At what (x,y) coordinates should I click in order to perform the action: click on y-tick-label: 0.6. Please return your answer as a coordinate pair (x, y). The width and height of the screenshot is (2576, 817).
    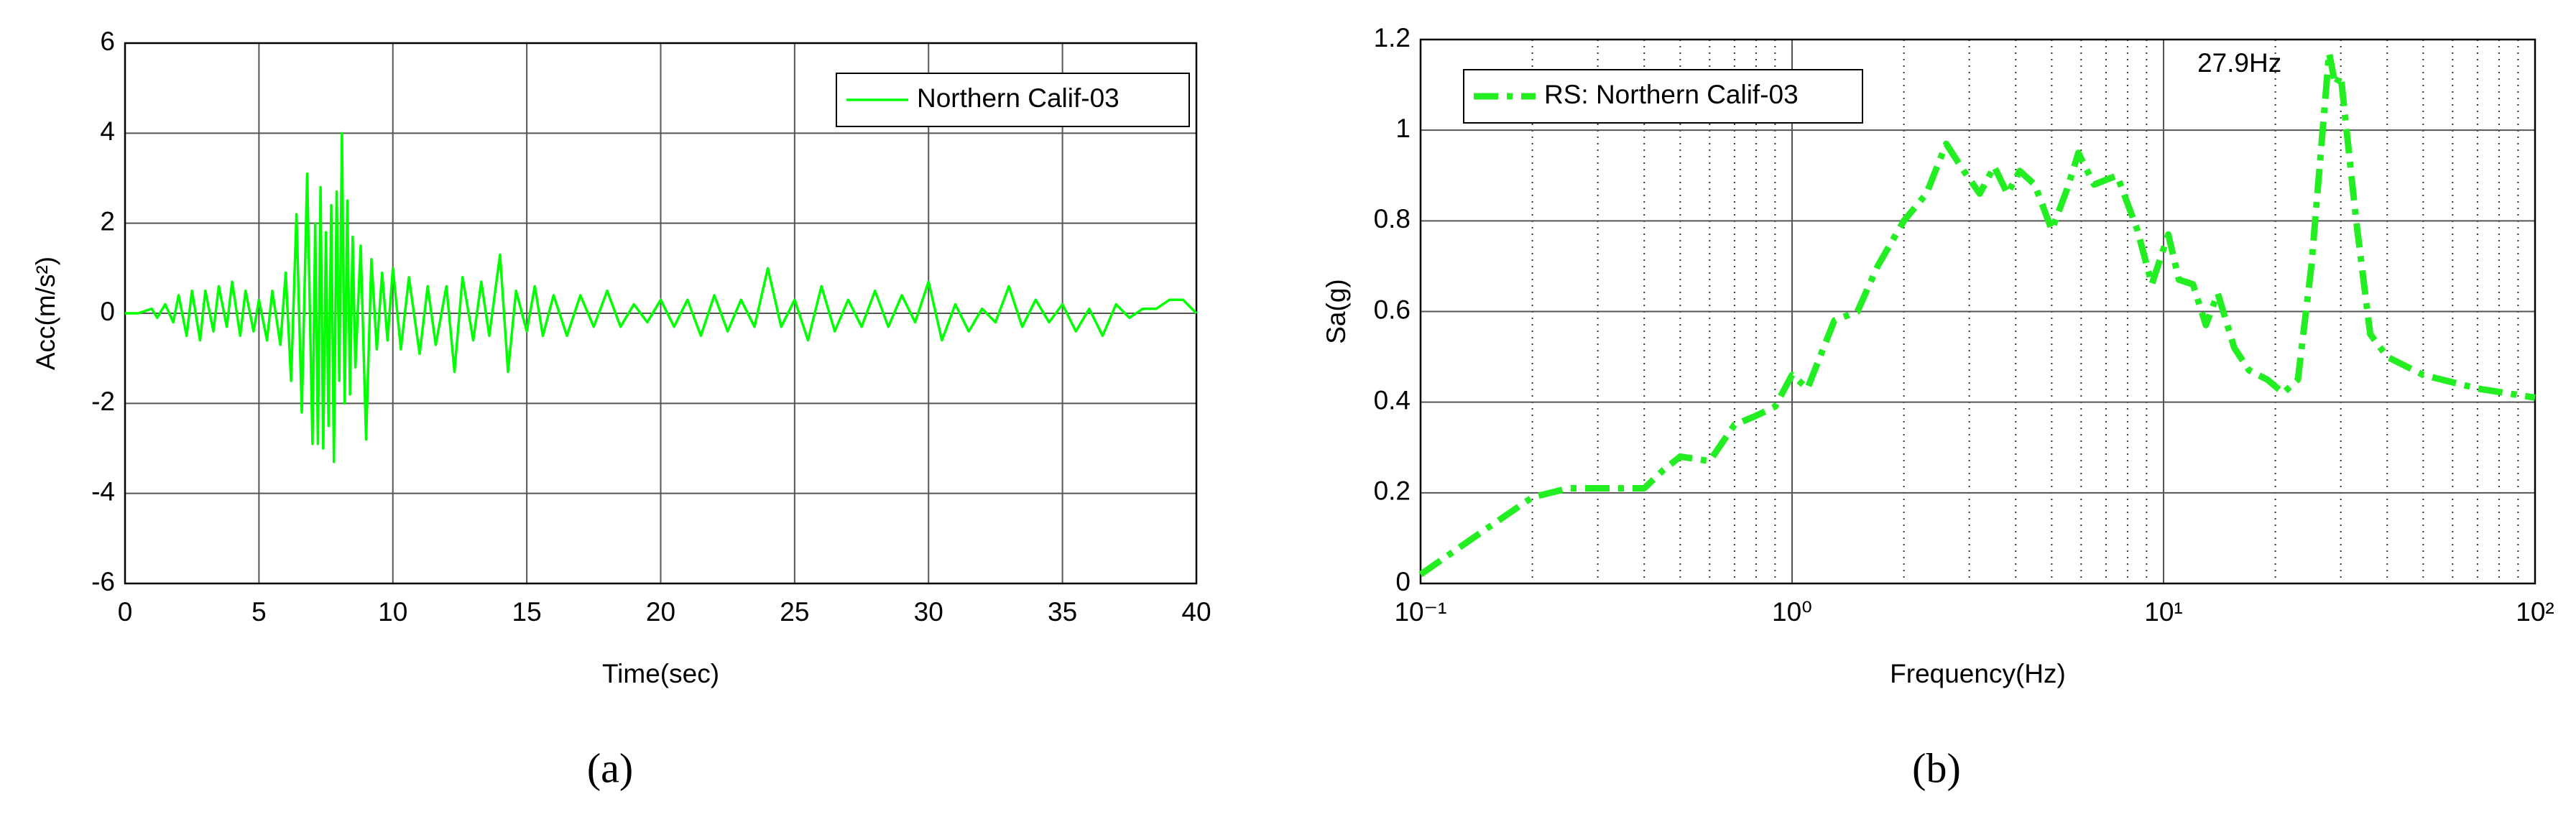
    Looking at the image, I should click on (1393, 310).